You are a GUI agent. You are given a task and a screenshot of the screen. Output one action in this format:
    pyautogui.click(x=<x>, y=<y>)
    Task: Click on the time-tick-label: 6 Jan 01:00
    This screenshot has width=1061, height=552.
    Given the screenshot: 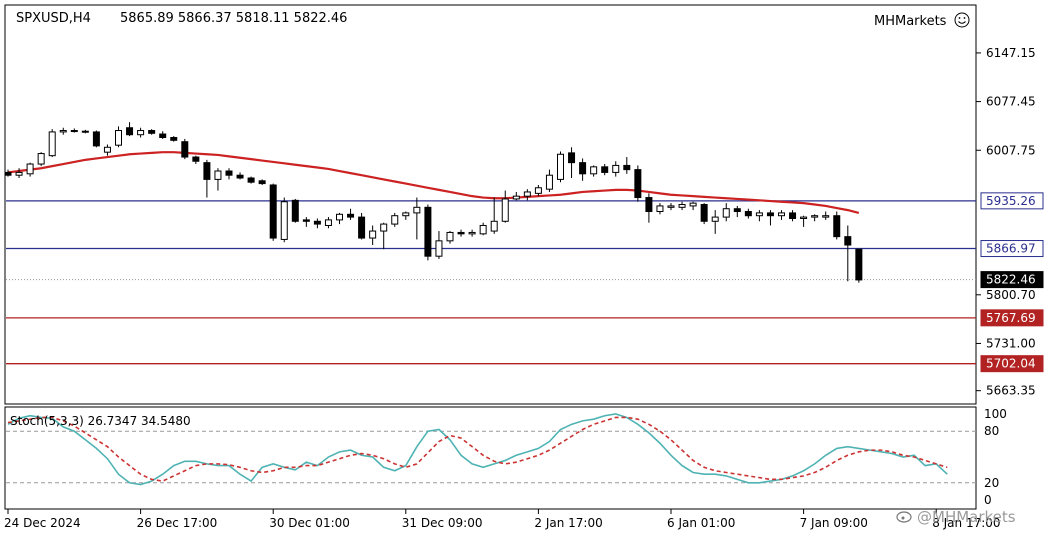 What is the action you would take?
    pyautogui.click(x=701, y=523)
    